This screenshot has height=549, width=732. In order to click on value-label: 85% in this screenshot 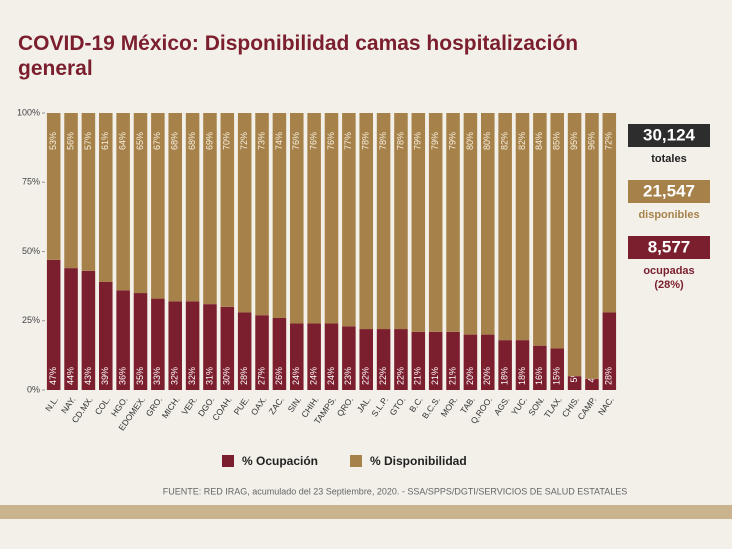, I will do `click(557, 141)`.